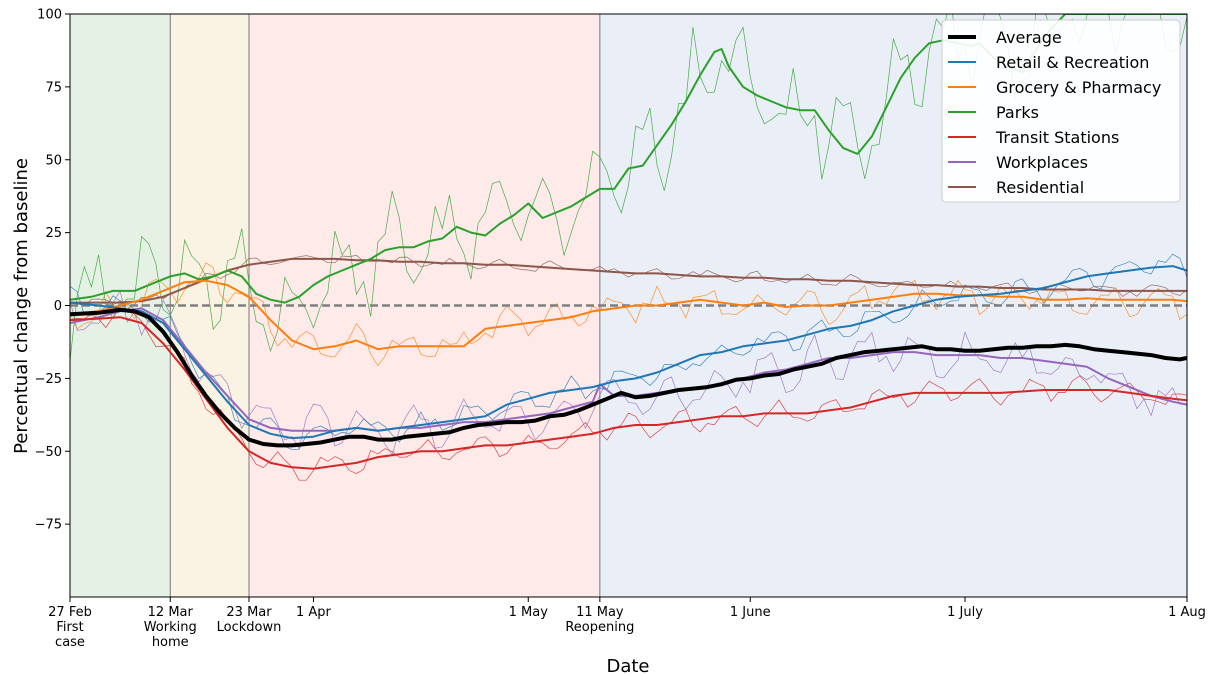 This screenshot has height=675, width=1211. I want to click on x-tick-label: 1 May, so click(529, 612).